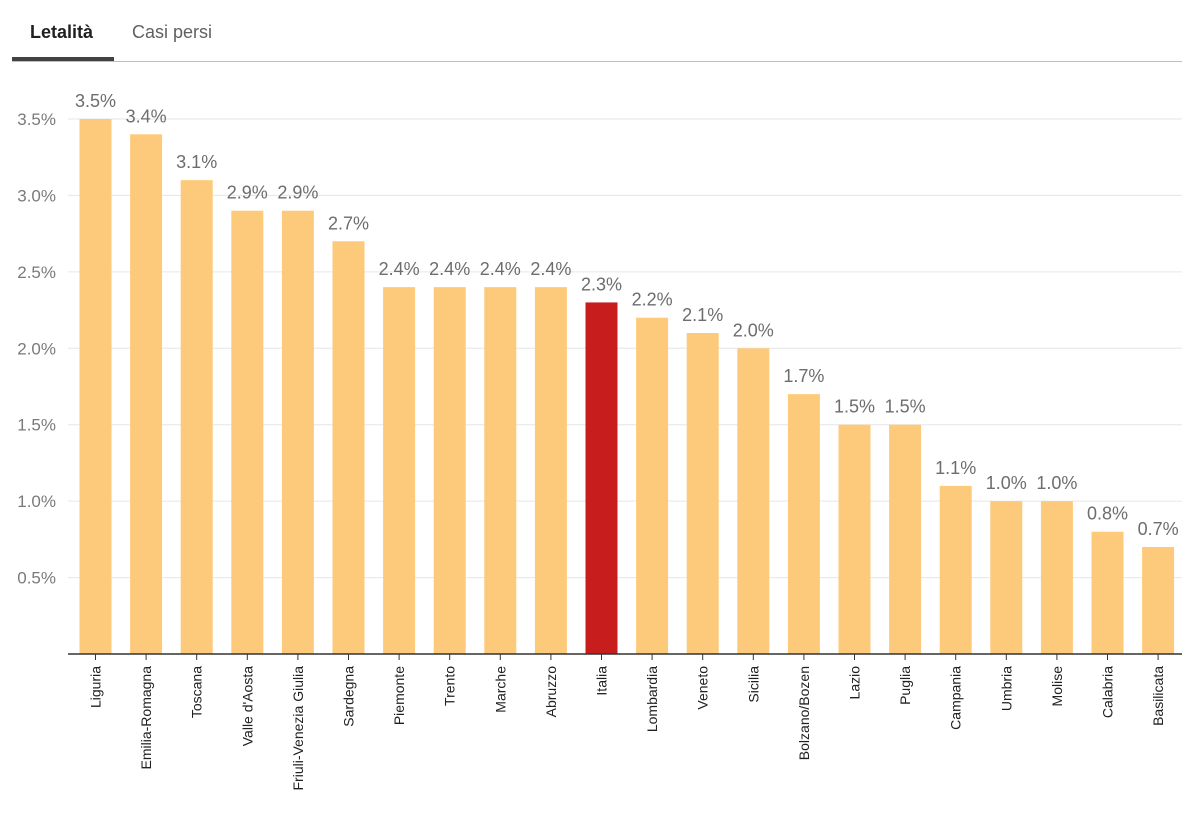  What do you see at coordinates (36, 272) in the screenshot?
I see `y-tick-label: 2.5%` at bounding box center [36, 272].